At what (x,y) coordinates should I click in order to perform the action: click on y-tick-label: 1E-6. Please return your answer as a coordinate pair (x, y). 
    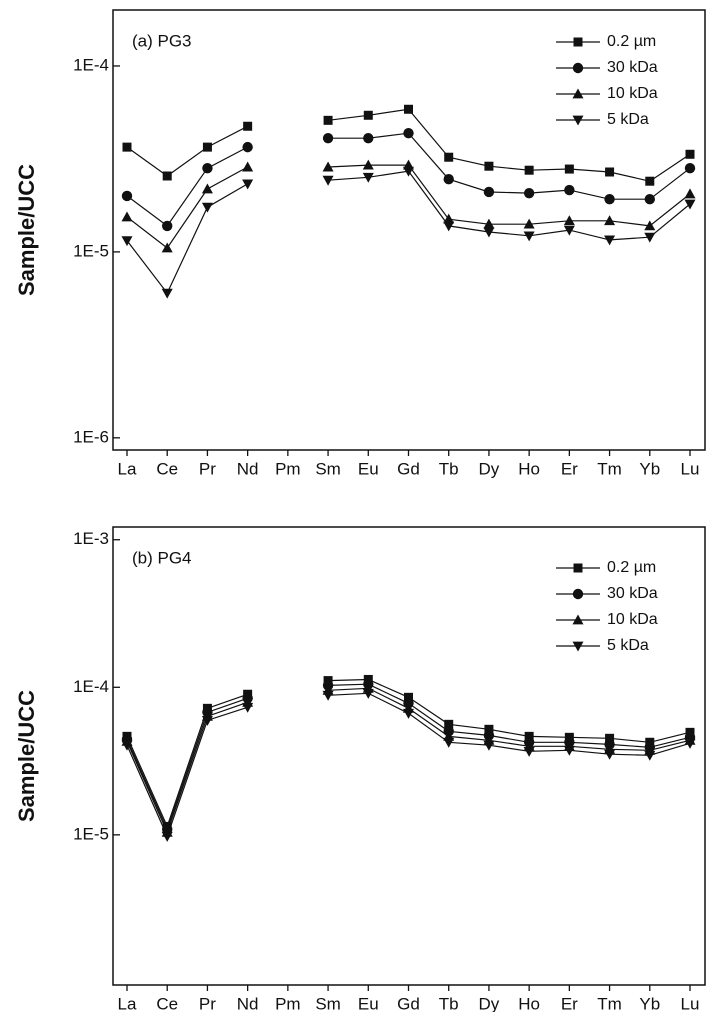
    Looking at the image, I should click on (91, 436).